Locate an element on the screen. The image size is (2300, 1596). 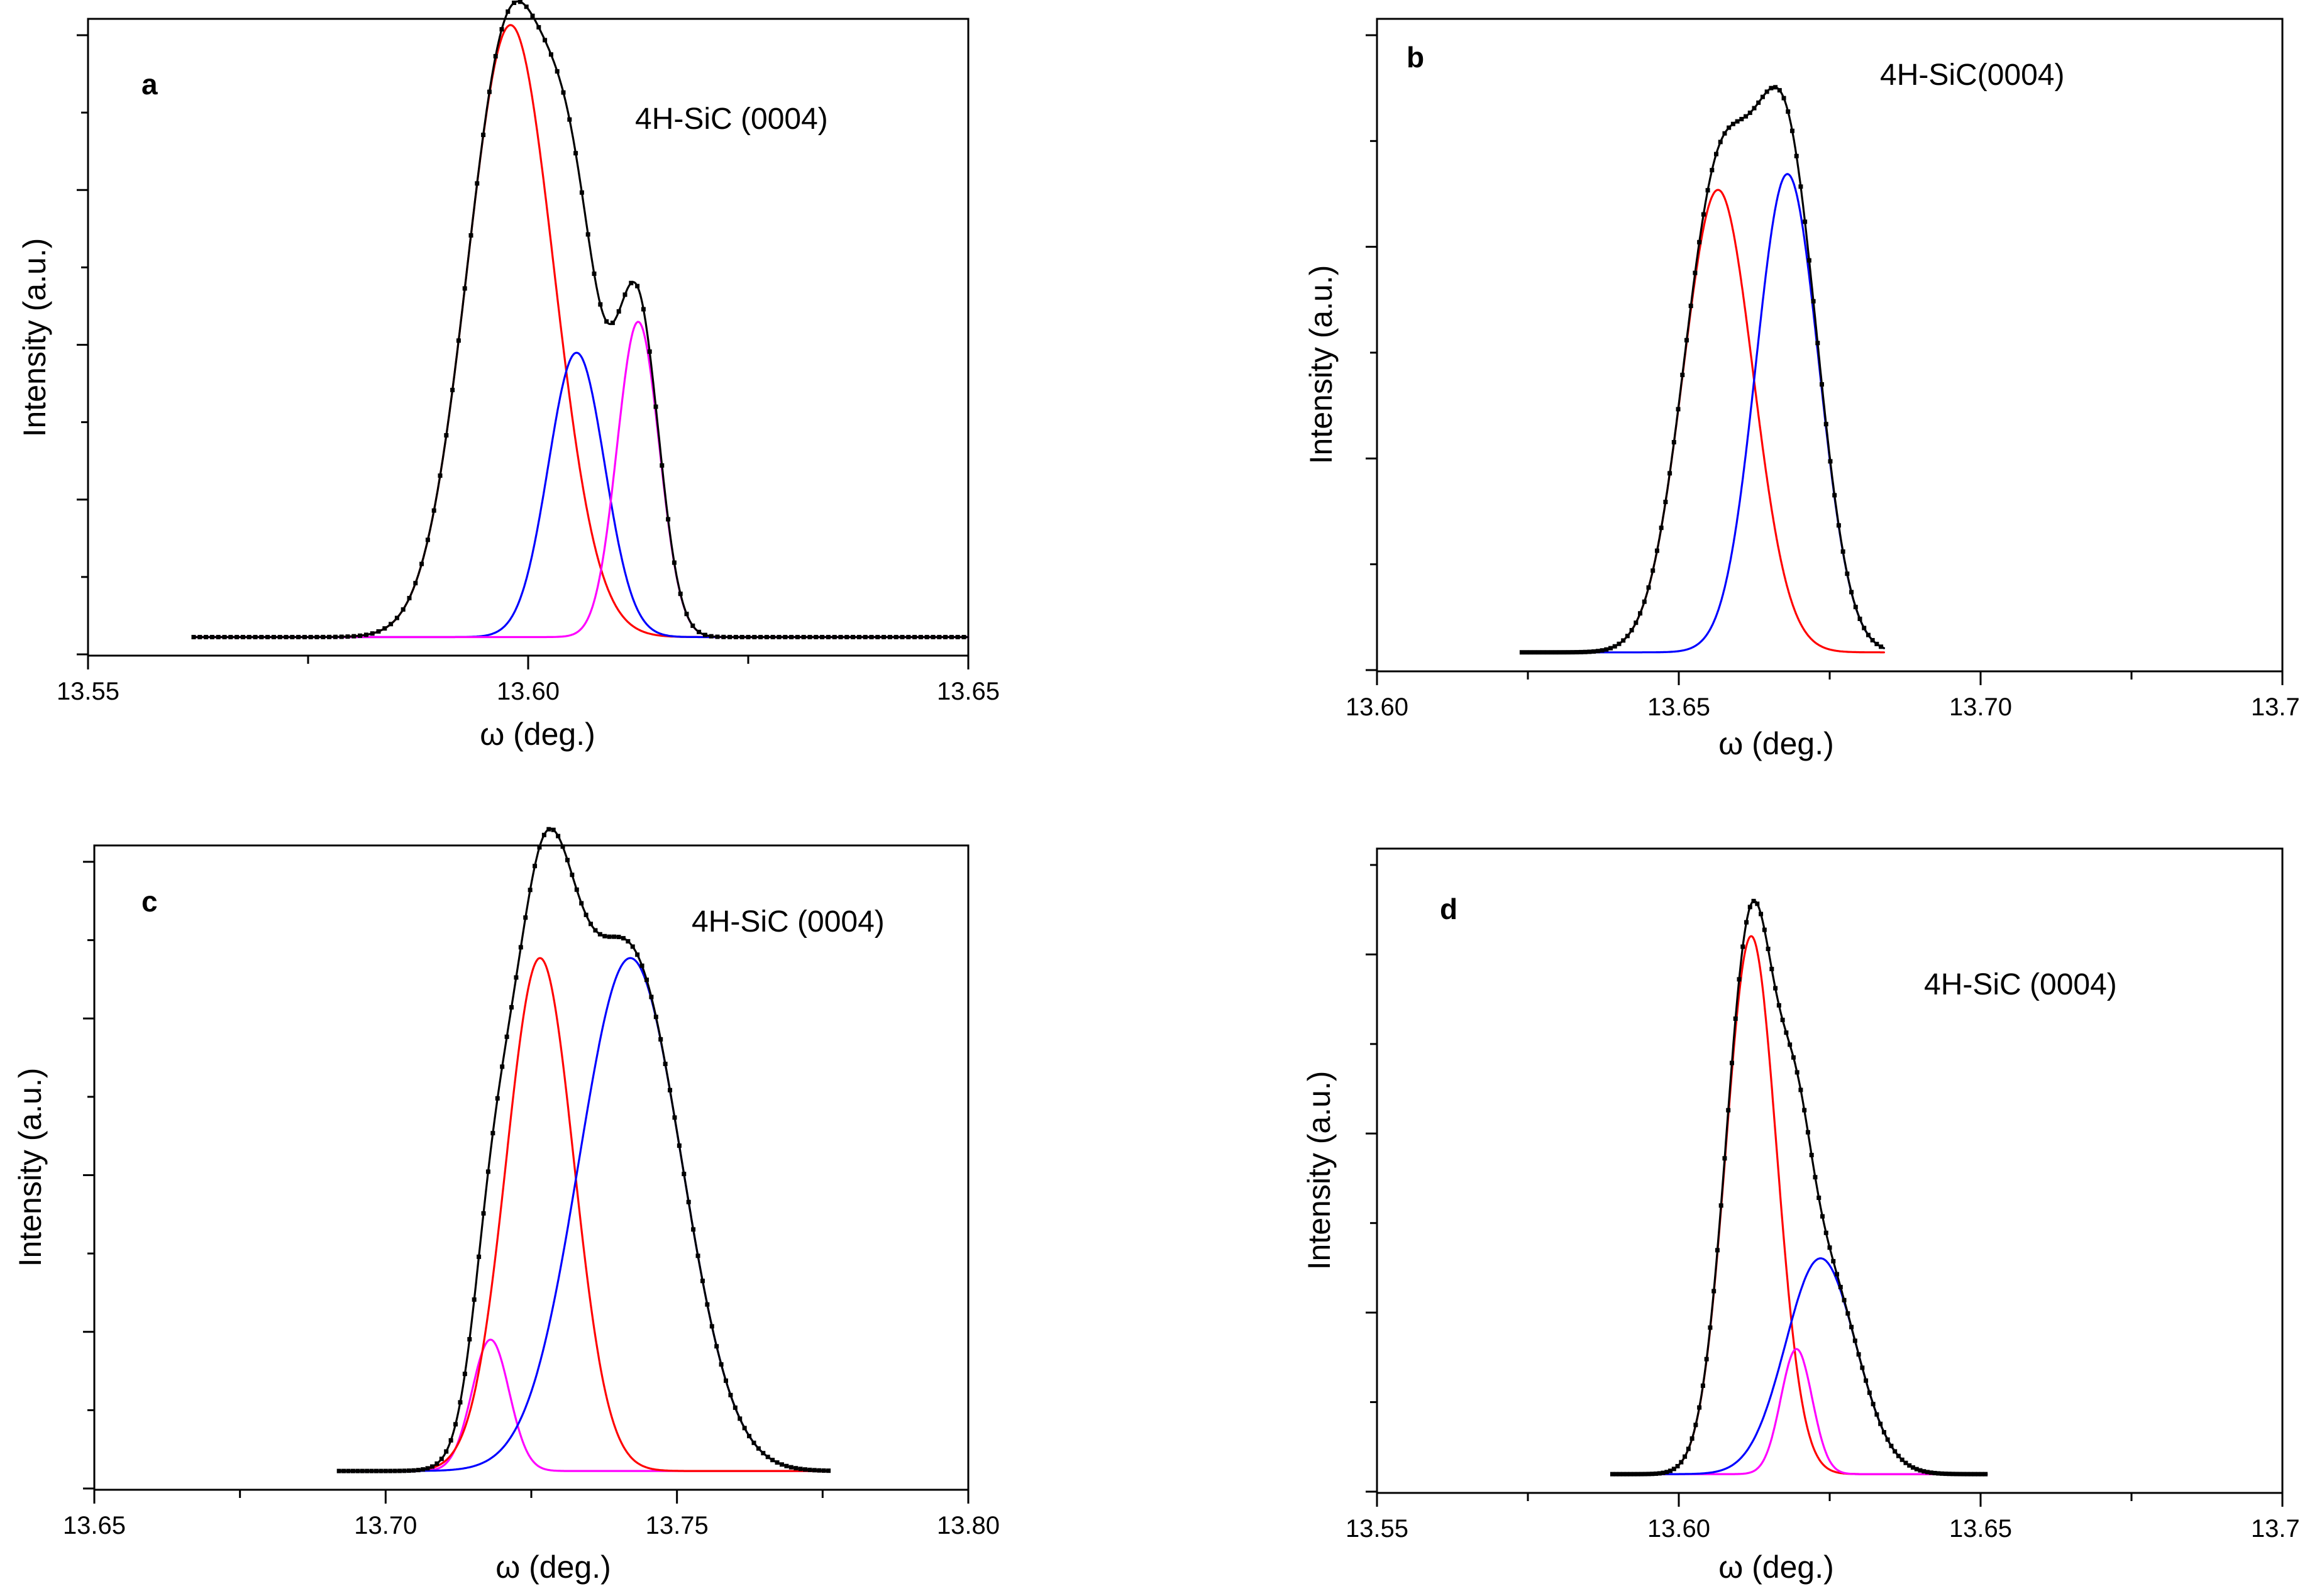
x-tick-labels: 13.55 13.60 13.65 13.70 is located at coordinates (1823, 1529).